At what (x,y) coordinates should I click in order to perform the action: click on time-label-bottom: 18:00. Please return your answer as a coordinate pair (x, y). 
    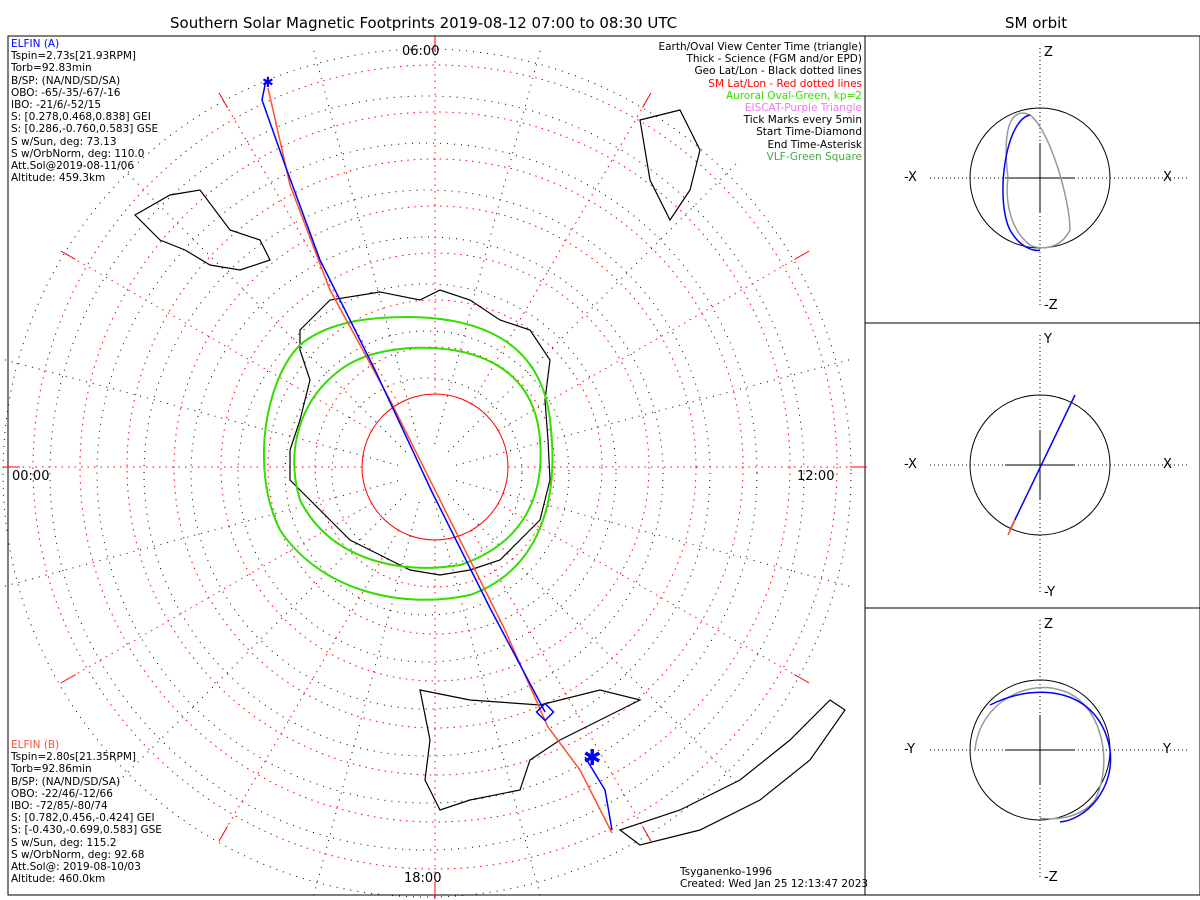
    Looking at the image, I should click on (423, 878).